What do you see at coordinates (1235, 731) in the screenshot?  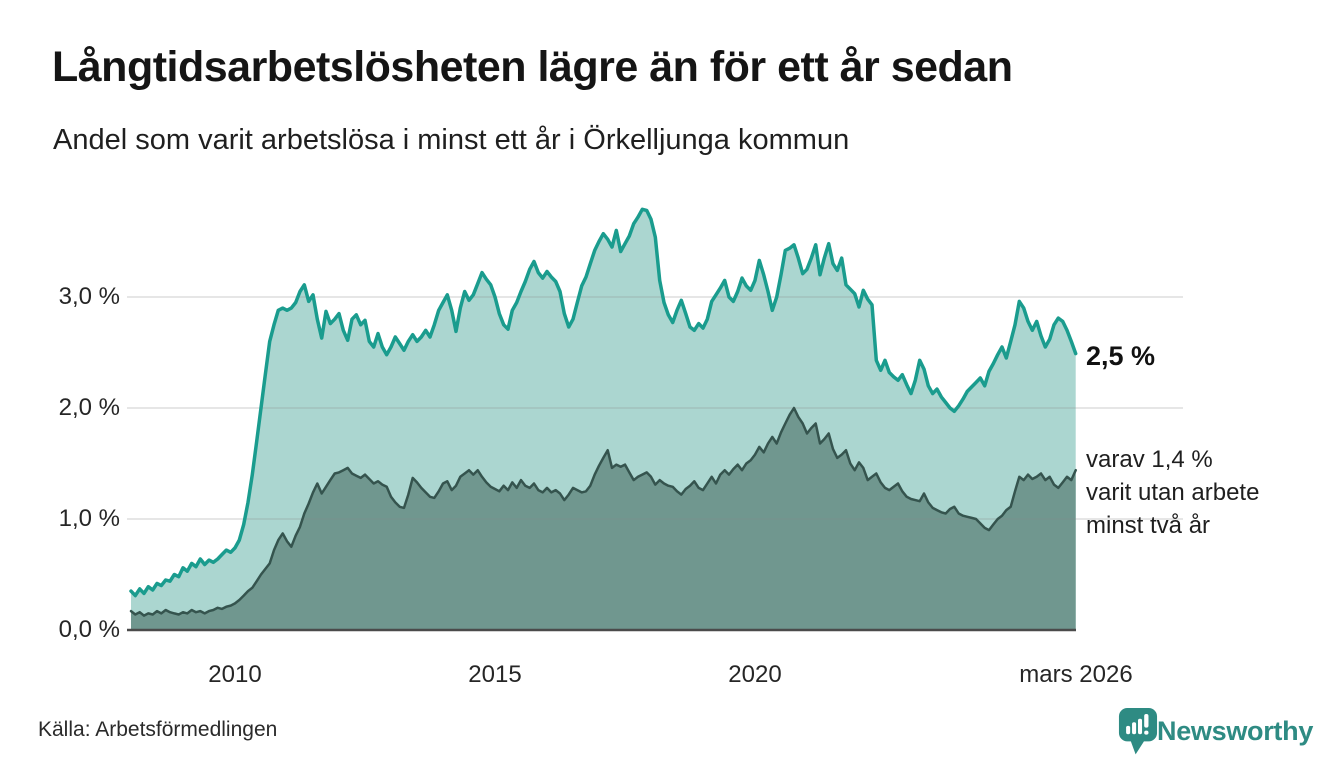 I see `newsworthy-wordmark: Newsworthy` at bounding box center [1235, 731].